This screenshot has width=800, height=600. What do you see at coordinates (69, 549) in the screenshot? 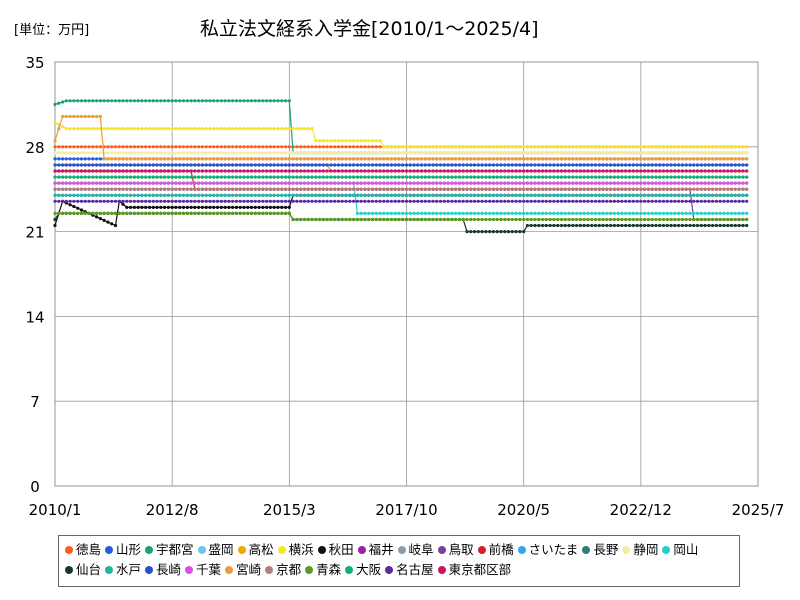
I see `legend-marker` at bounding box center [69, 549].